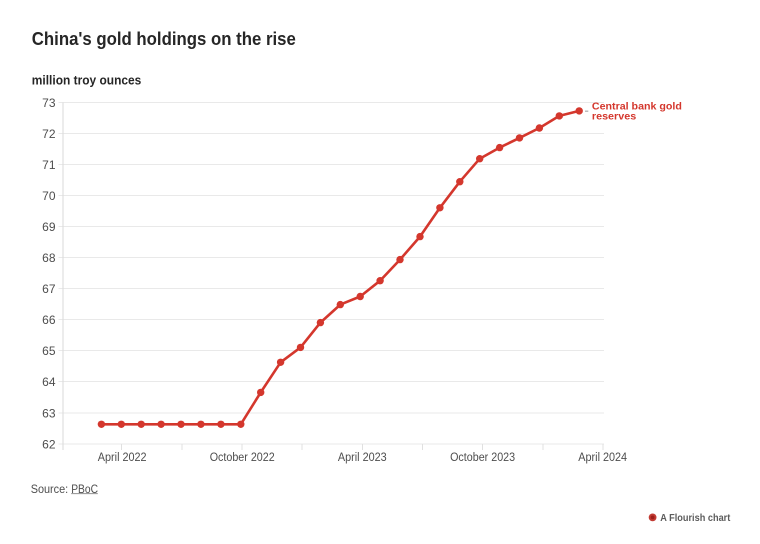 This screenshot has width=760, height=544. What do you see at coordinates (695, 518) in the screenshot?
I see `svg-text: A Flourish chart` at bounding box center [695, 518].